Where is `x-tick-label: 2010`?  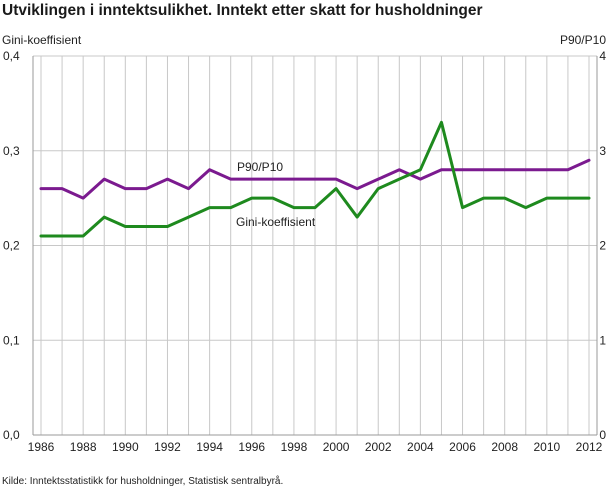 x-tick-label: 2010 is located at coordinates (546, 447).